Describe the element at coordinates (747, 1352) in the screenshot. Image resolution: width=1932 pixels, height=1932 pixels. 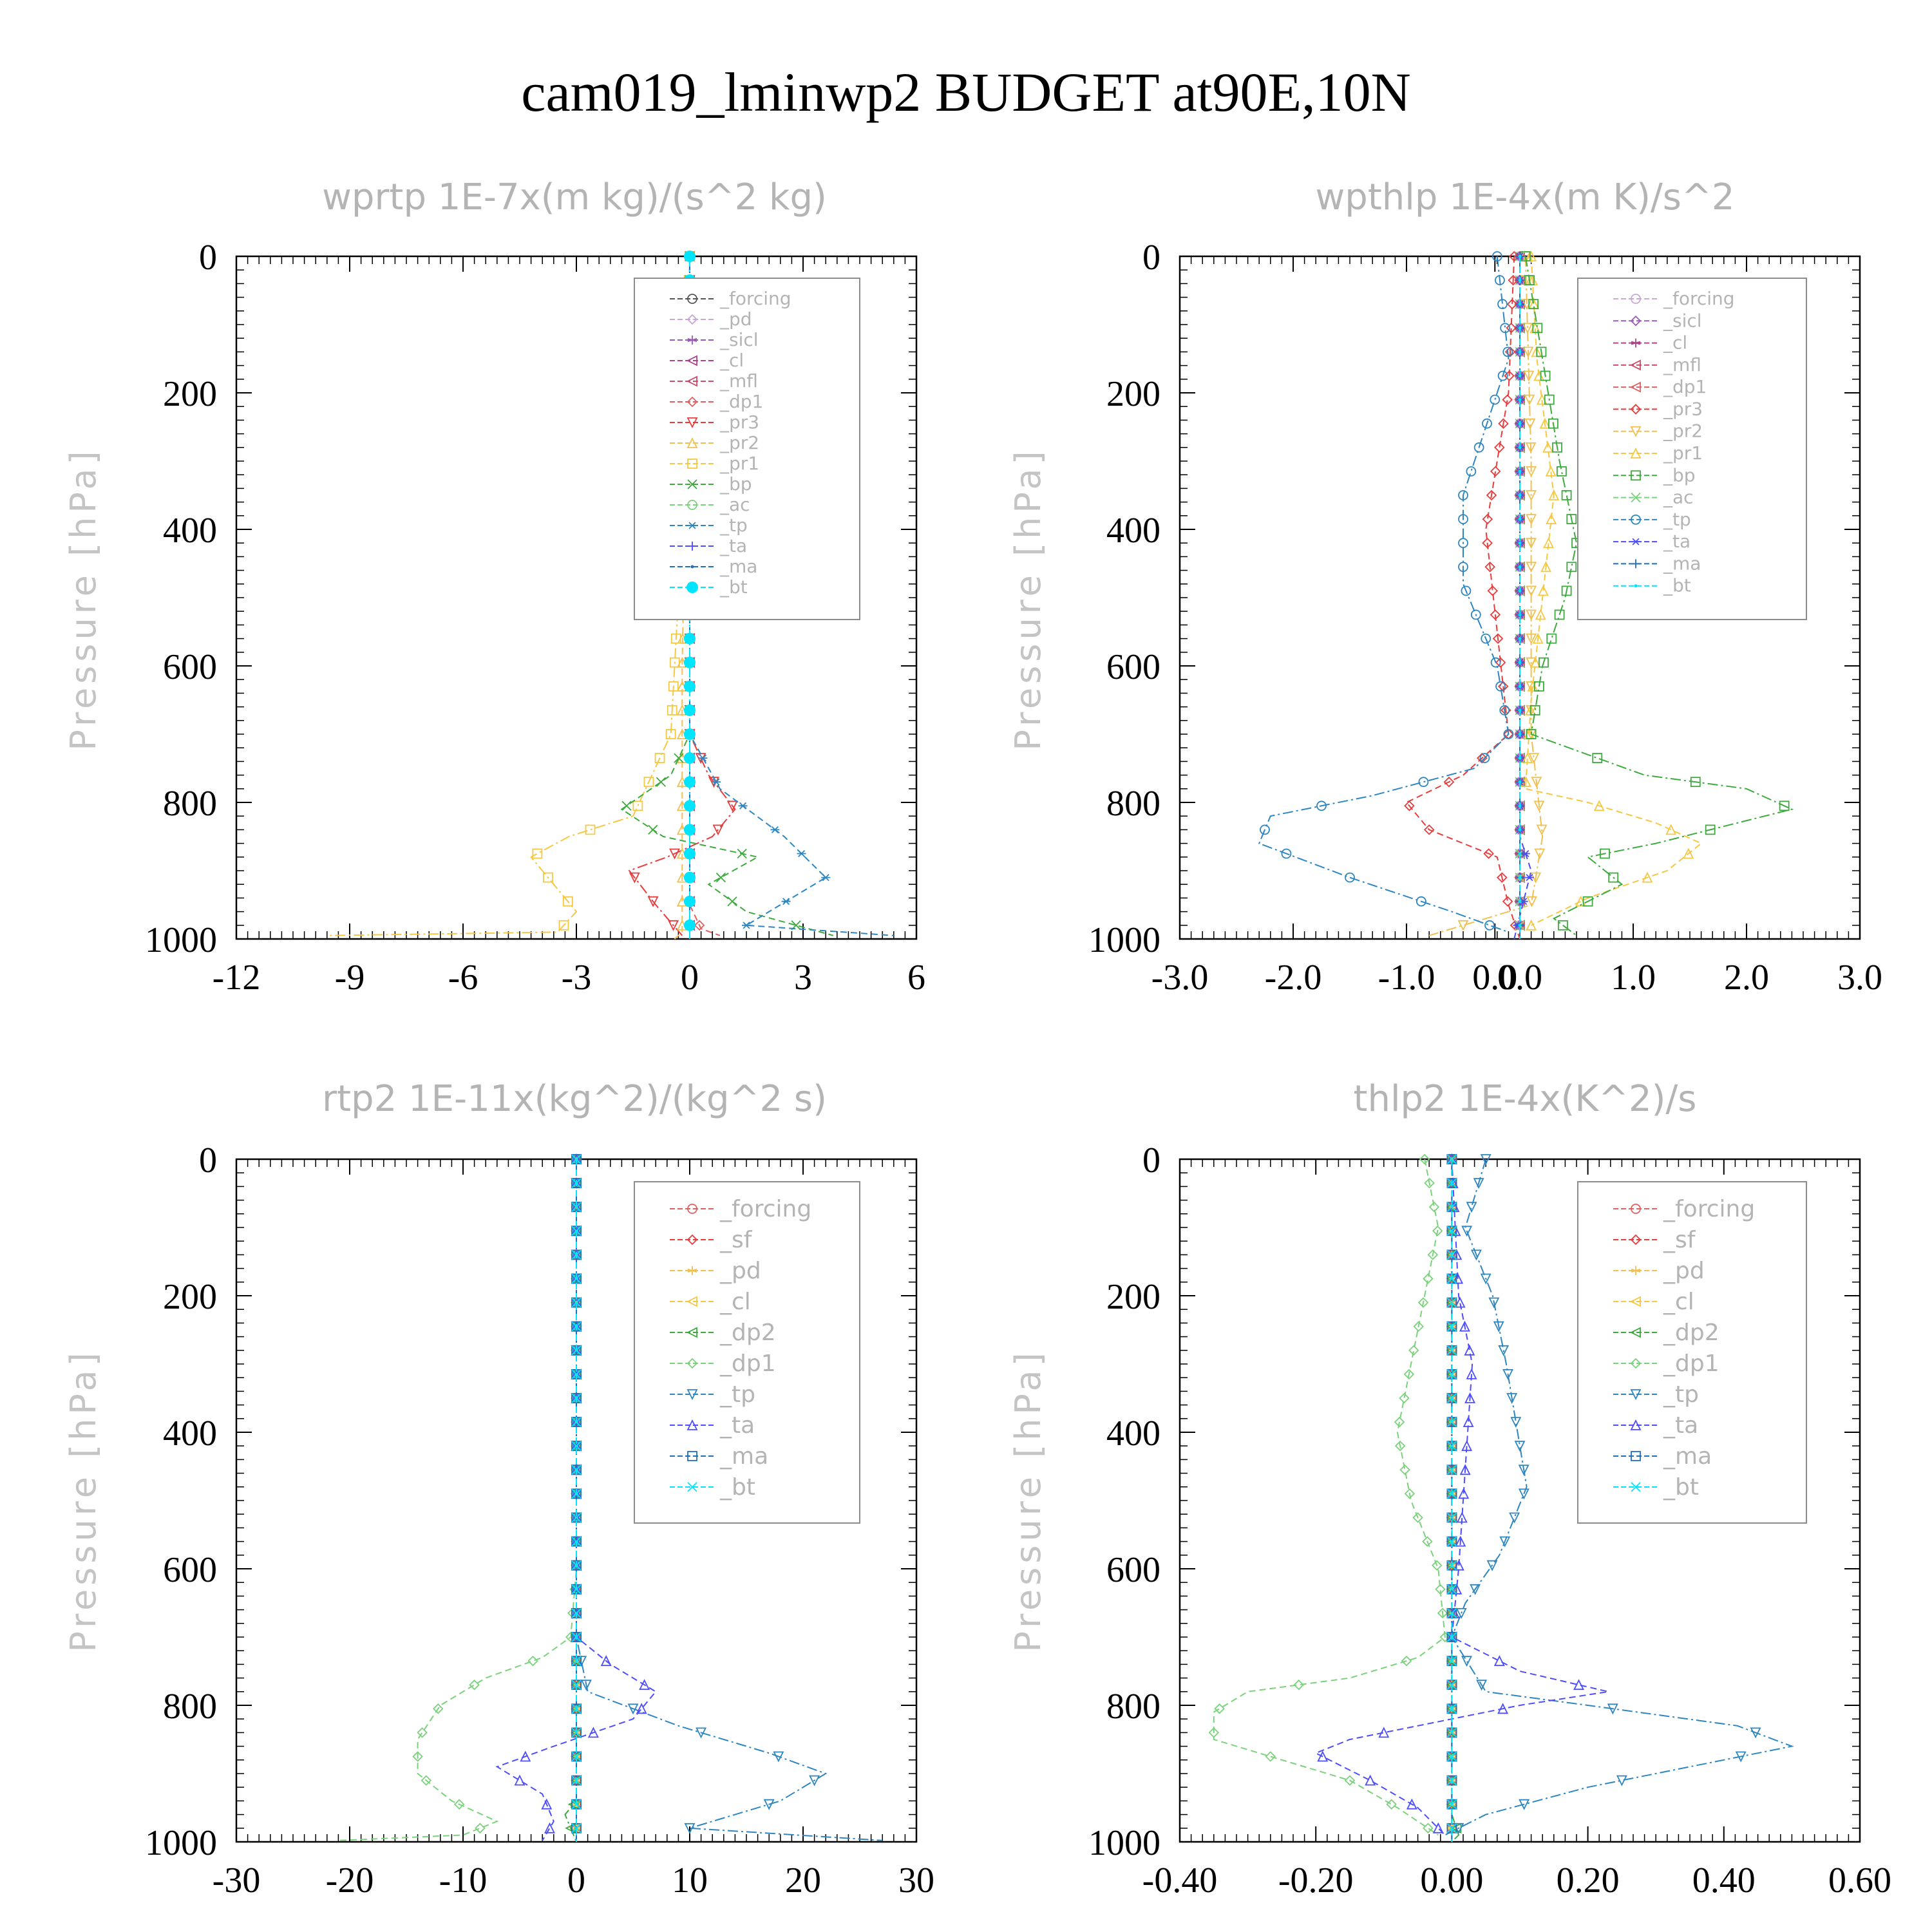
I see `legend-box` at that location.